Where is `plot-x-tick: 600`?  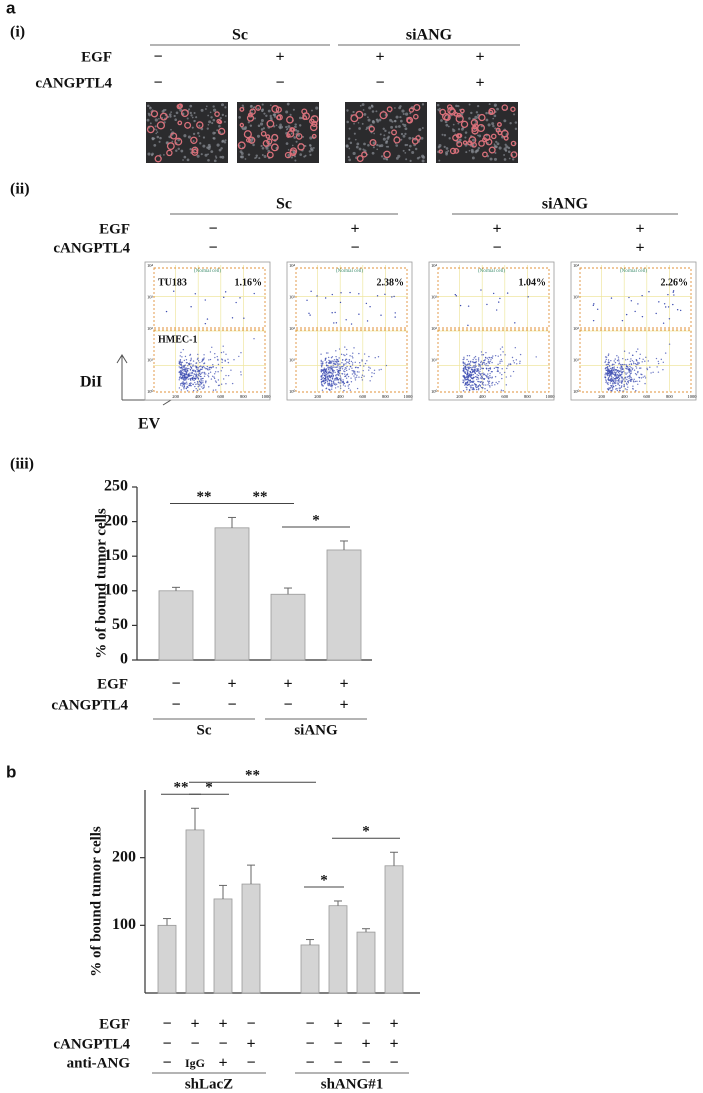 plot-x-tick: 600 is located at coordinates (505, 396).